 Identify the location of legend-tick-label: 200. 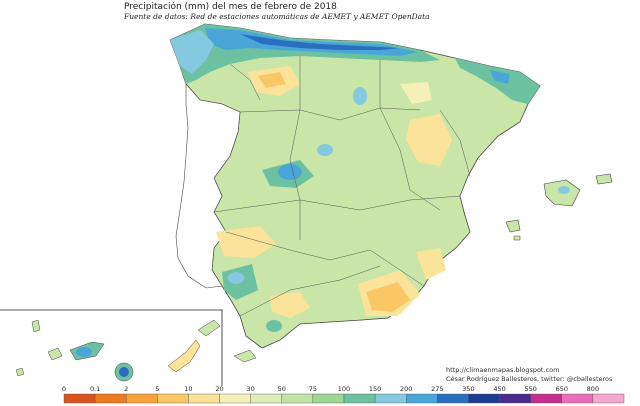
(406, 389).